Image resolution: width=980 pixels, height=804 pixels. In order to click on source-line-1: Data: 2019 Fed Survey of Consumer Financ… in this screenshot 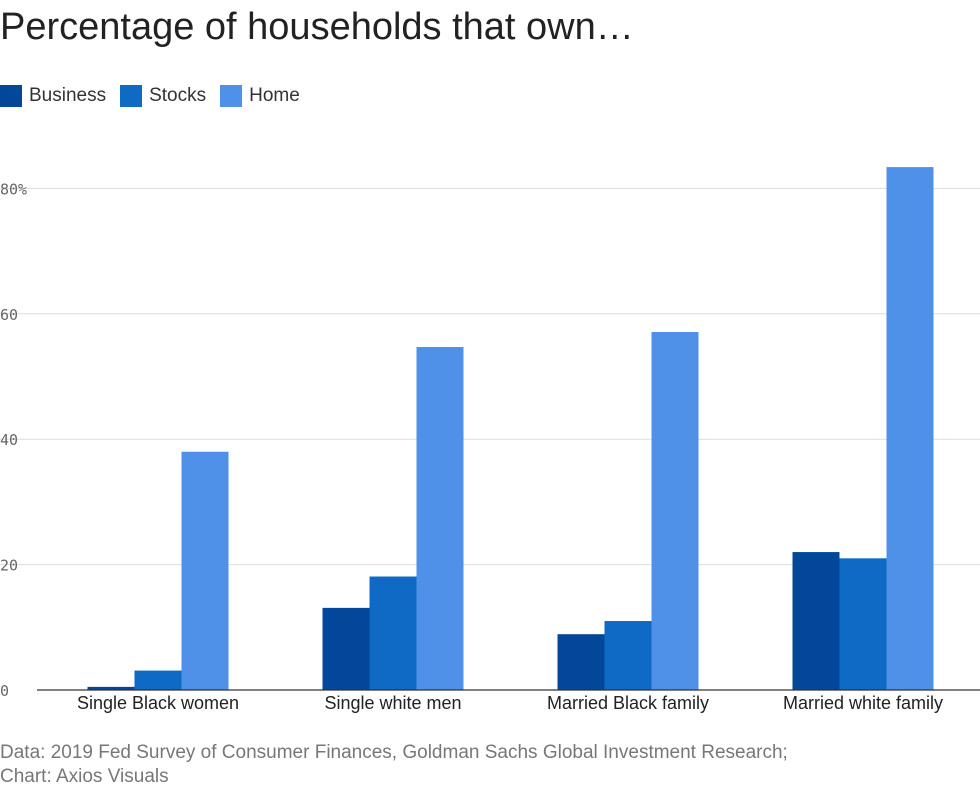, I will do `click(394, 752)`.